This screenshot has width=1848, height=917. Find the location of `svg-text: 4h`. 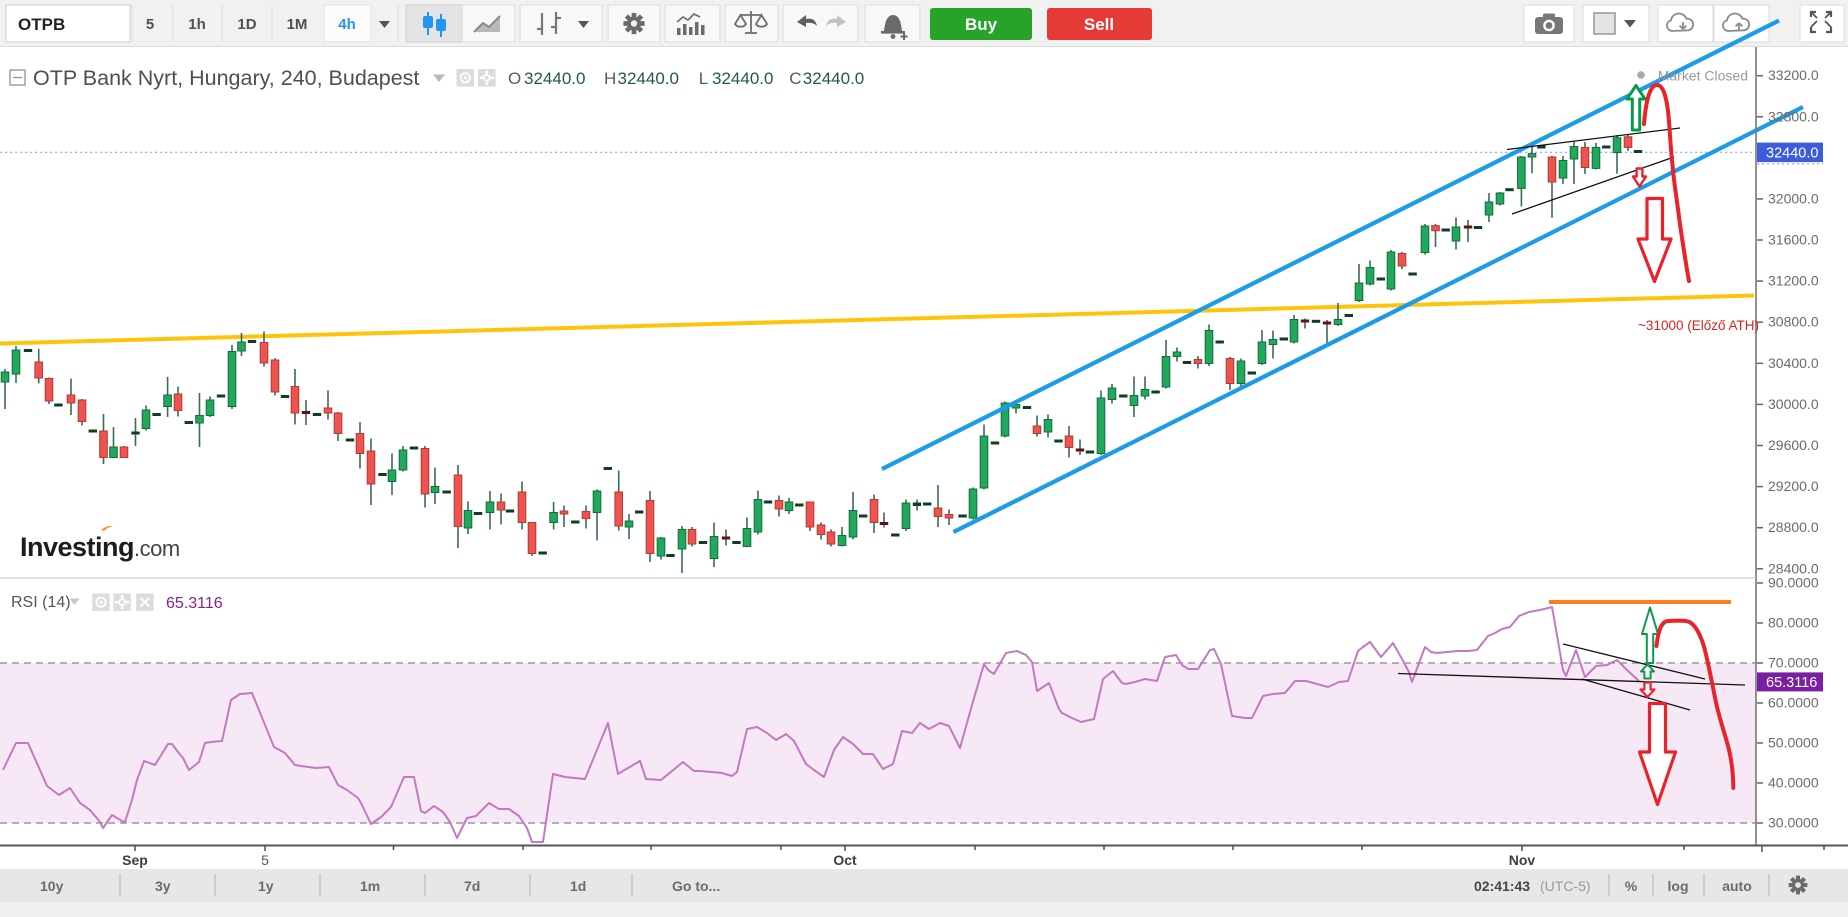

svg-text: 4h is located at coordinates (347, 24).